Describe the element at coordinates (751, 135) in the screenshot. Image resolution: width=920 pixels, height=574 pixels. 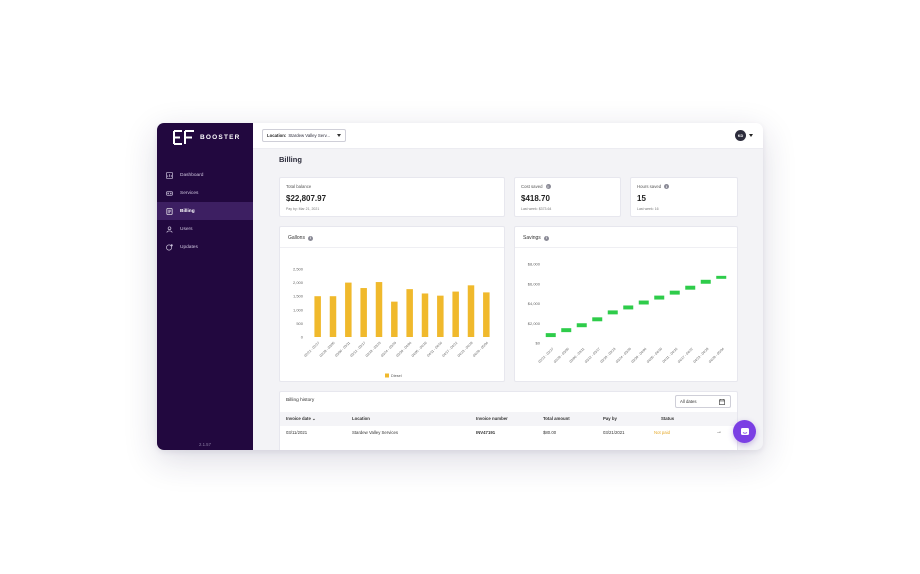
I see `user-menu-chevron-icon` at that location.